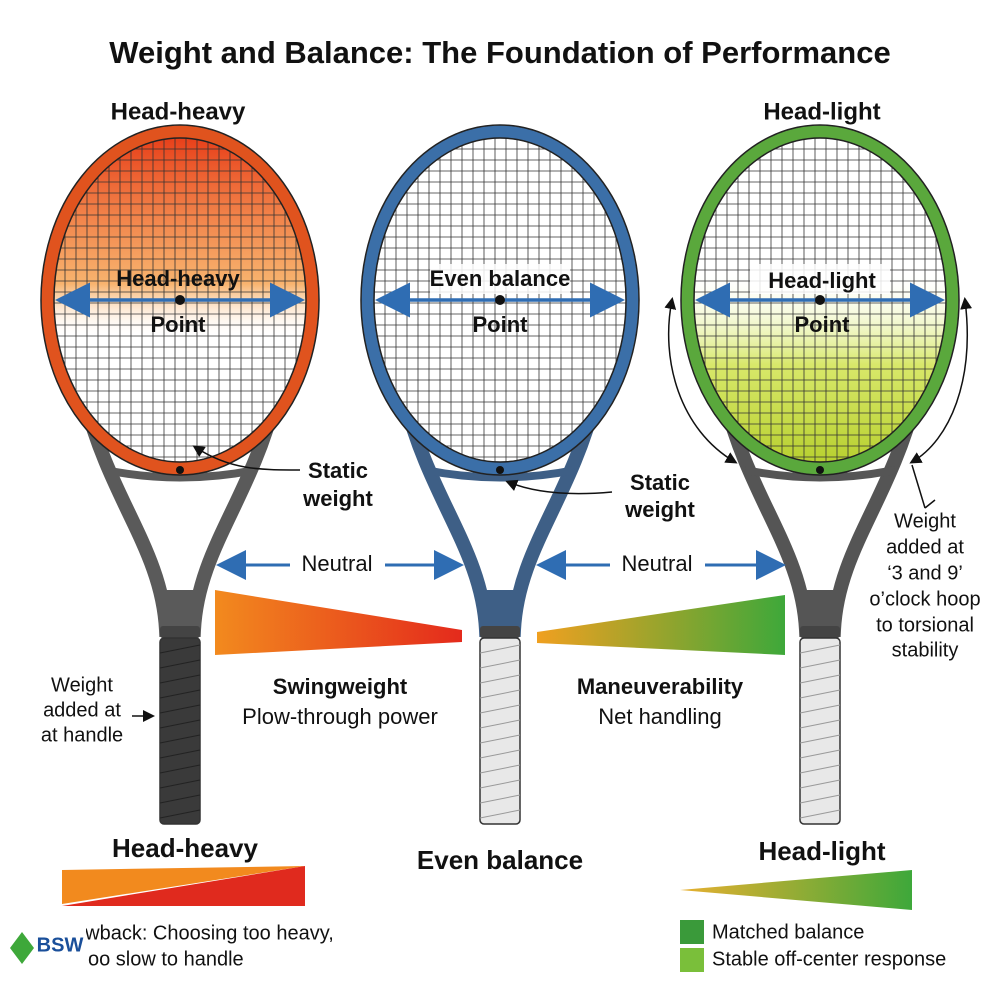 The width and height of the screenshot is (1000, 1000). Describe the element at coordinates (822, 280) in the screenshot. I see `balance-label: Head-light` at that location.